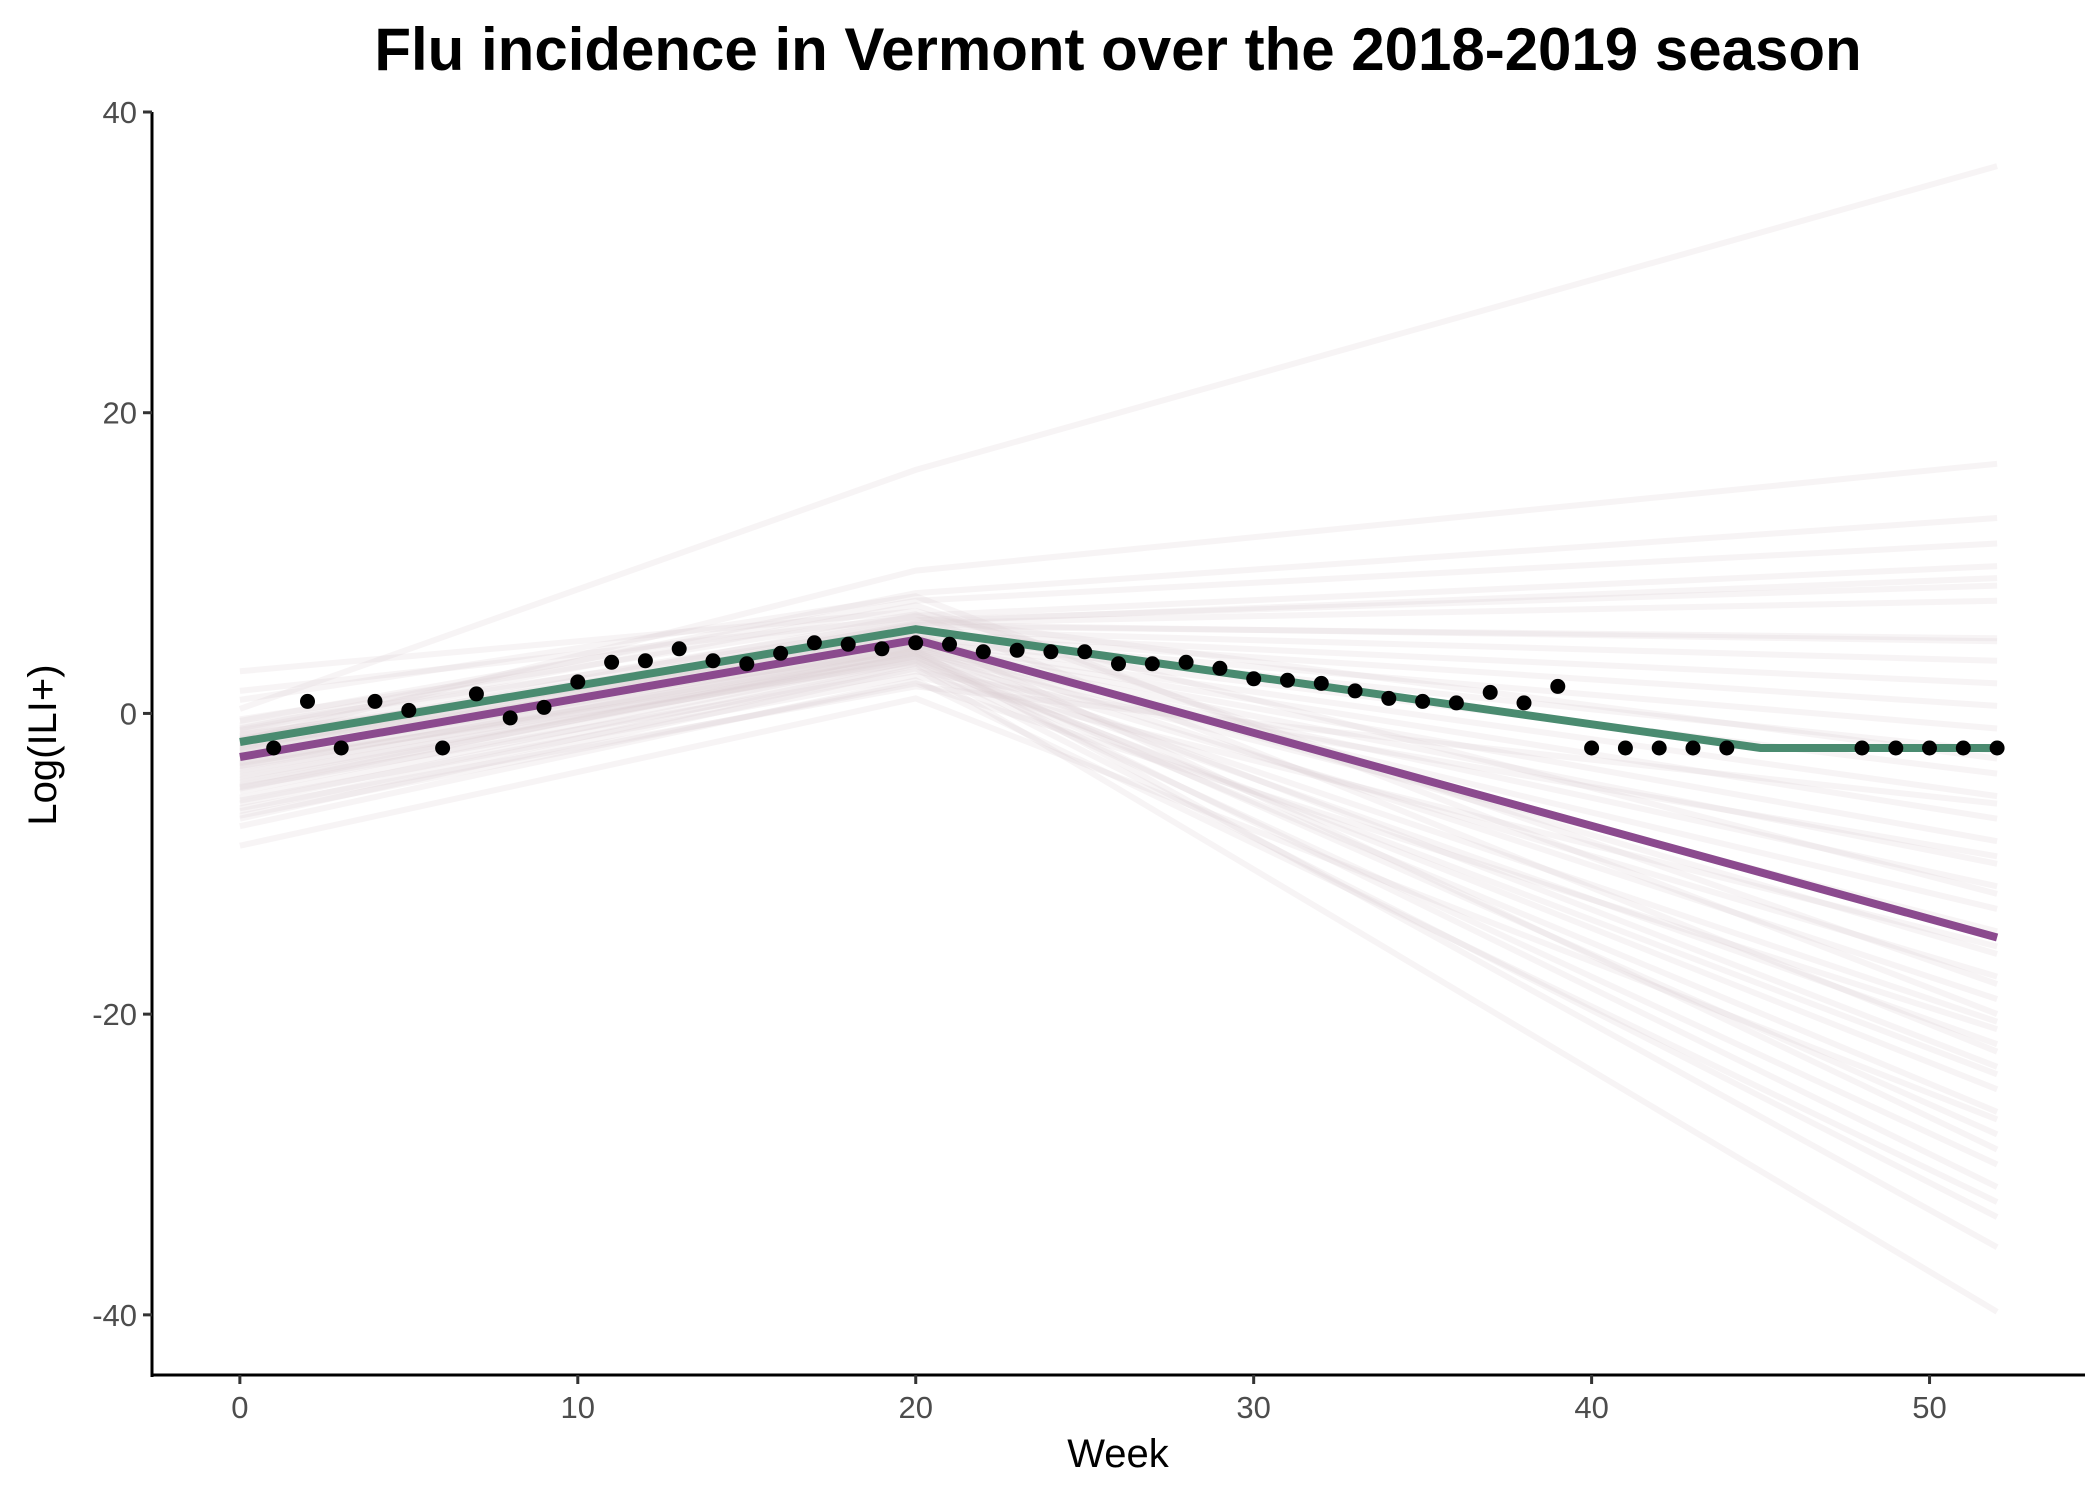  I want to click on y-tick-label: 0, so click(128, 713).